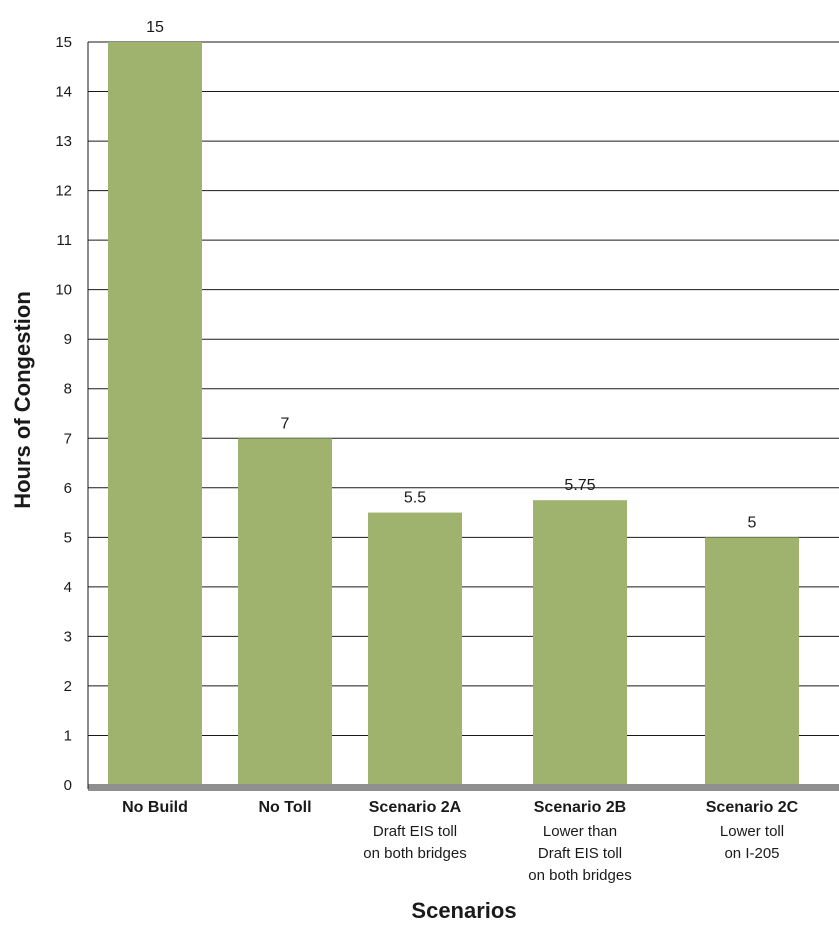  Describe the element at coordinates (284, 807) in the screenshot. I see `category-label: No Toll` at that location.